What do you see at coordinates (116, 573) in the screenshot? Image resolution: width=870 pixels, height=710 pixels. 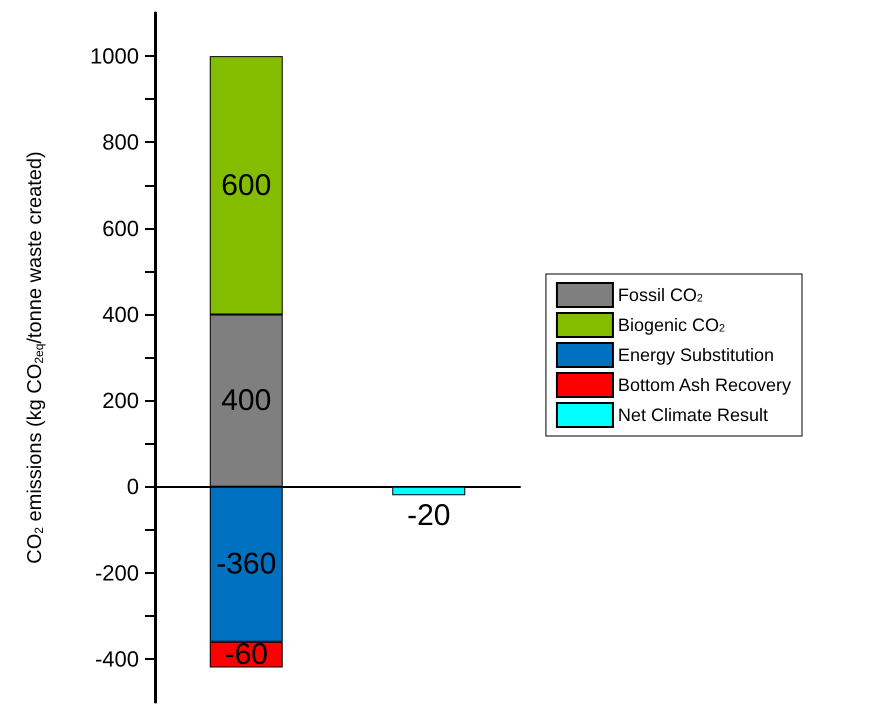 I see `y-tick-label: -200` at bounding box center [116, 573].